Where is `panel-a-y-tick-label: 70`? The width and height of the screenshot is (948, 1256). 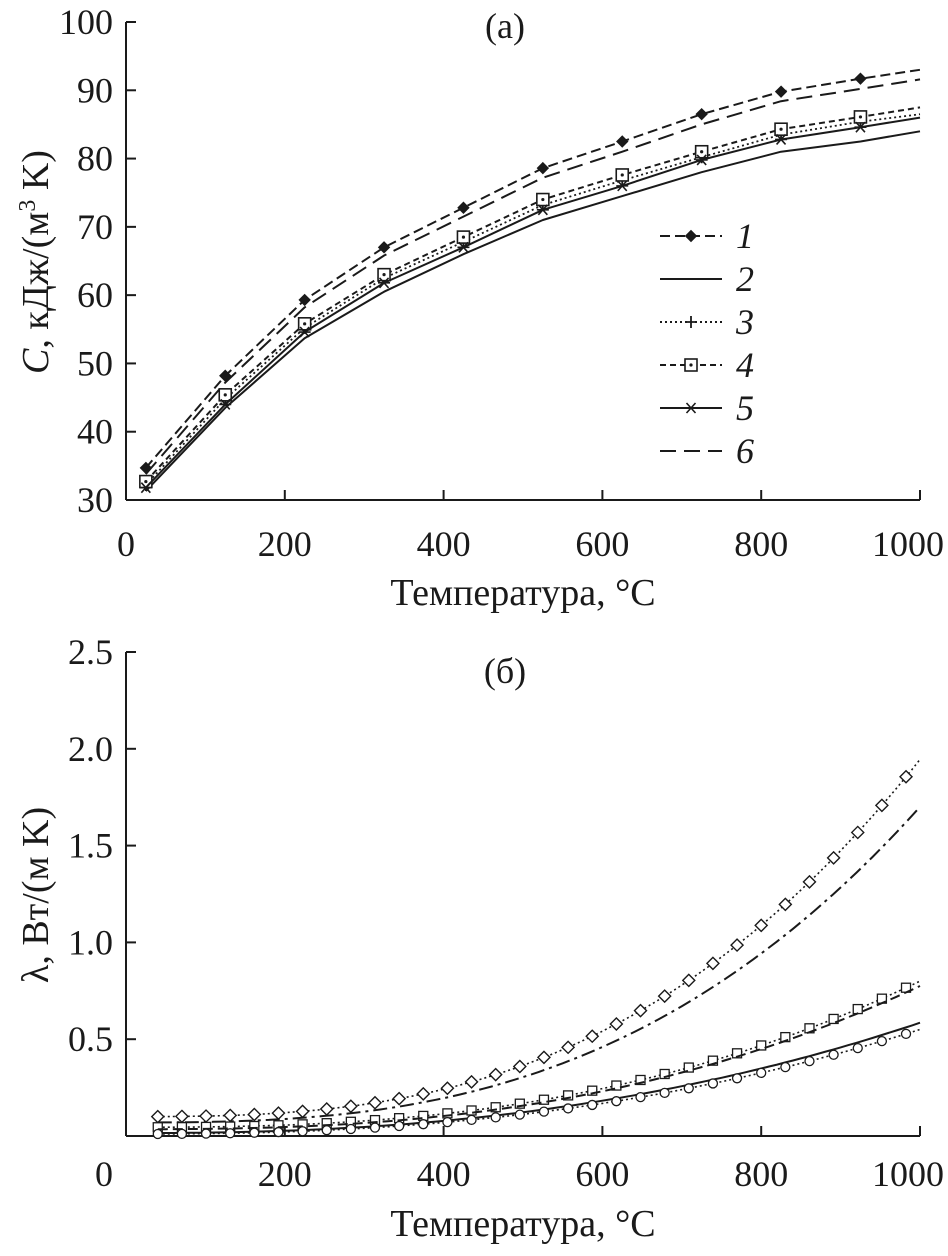
panel-a-y-tick-label: 70 is located at coordinates (95, 227).